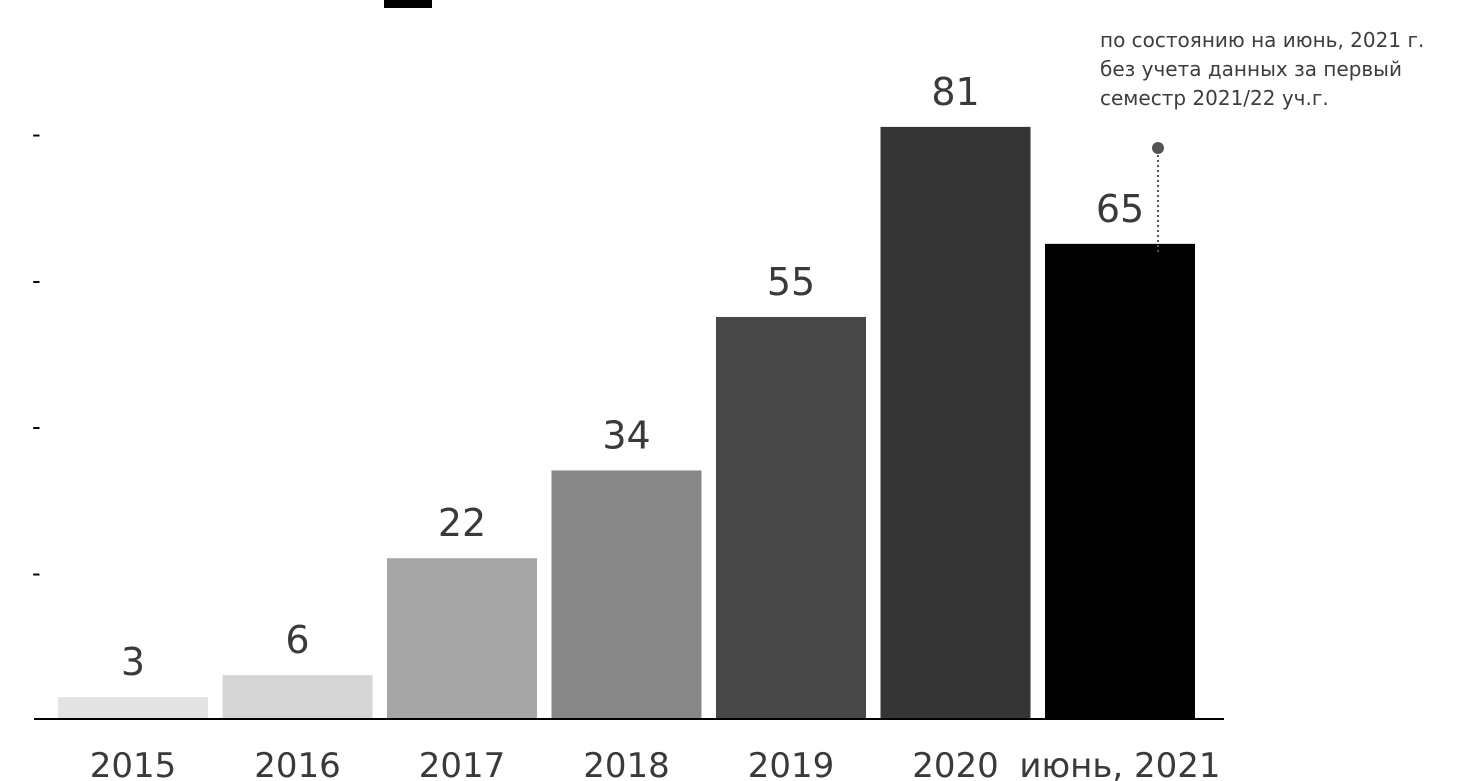  Describe the element at coordinates (133, 662) in the screenshot. I see `bar-value-label: 3` at that location.